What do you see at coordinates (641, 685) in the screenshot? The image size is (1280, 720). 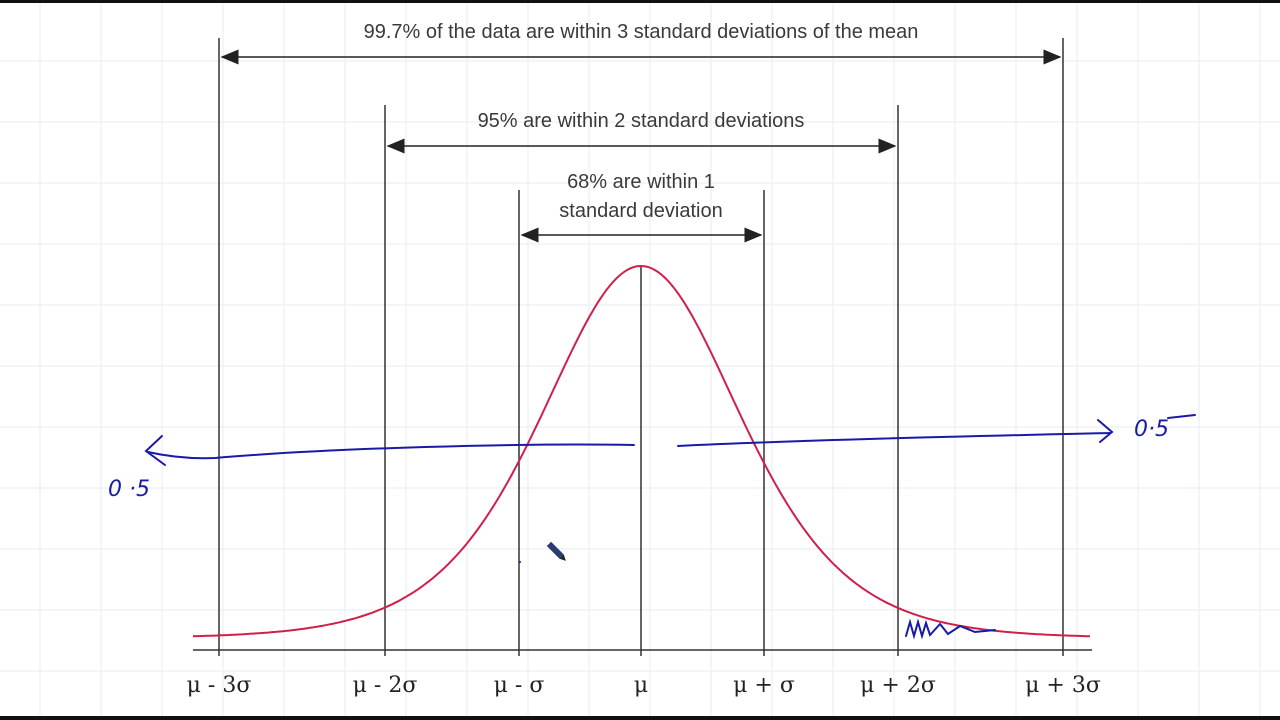 I see `axis-label: μ` at bounding box center [641, 685].